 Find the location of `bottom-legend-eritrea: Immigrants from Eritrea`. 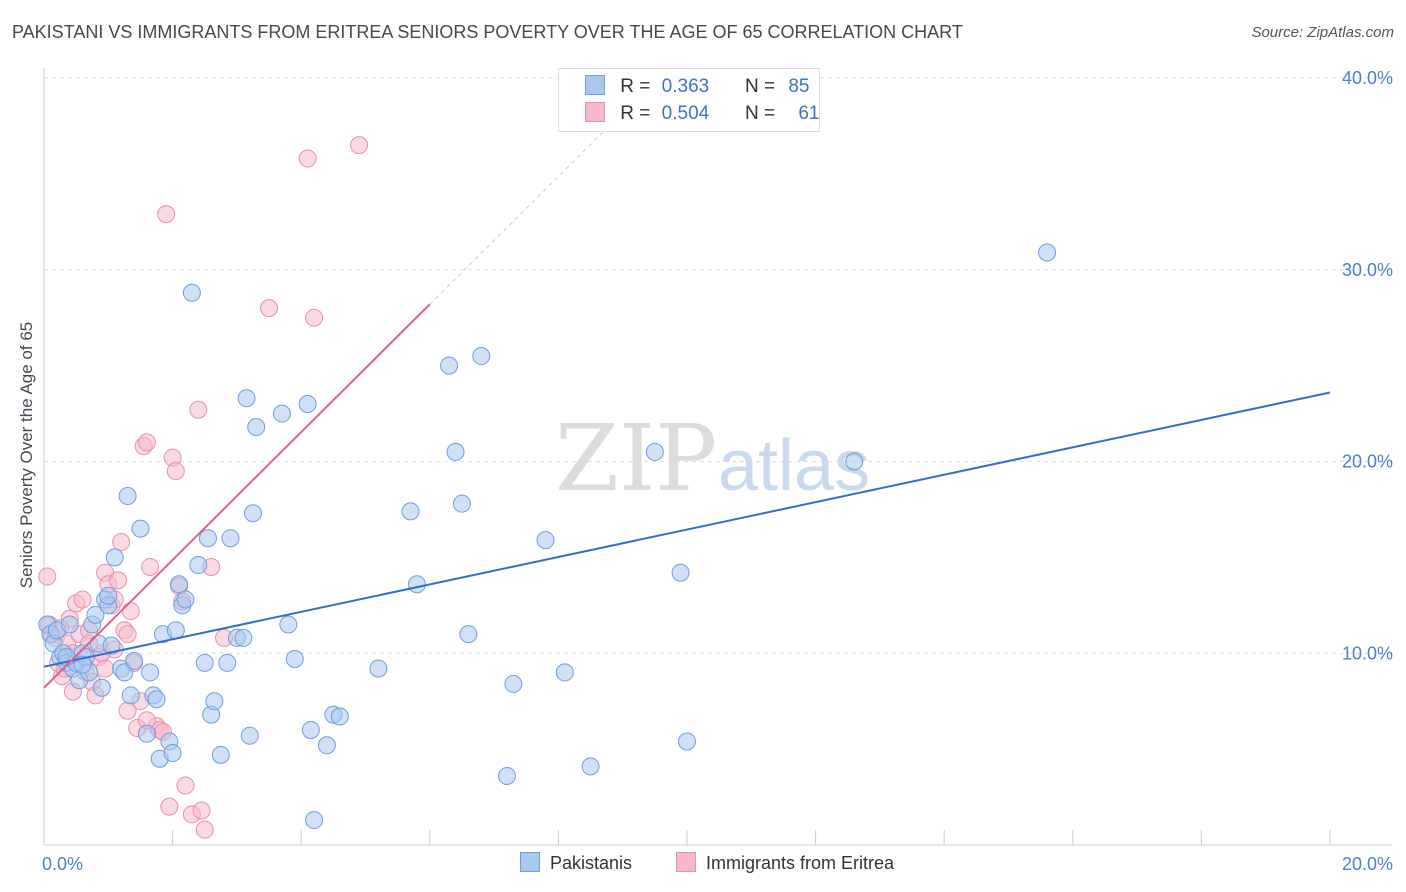

bottom-legend-eritrea: Immigrants from Eritrea is located at coordinates (785, 863).